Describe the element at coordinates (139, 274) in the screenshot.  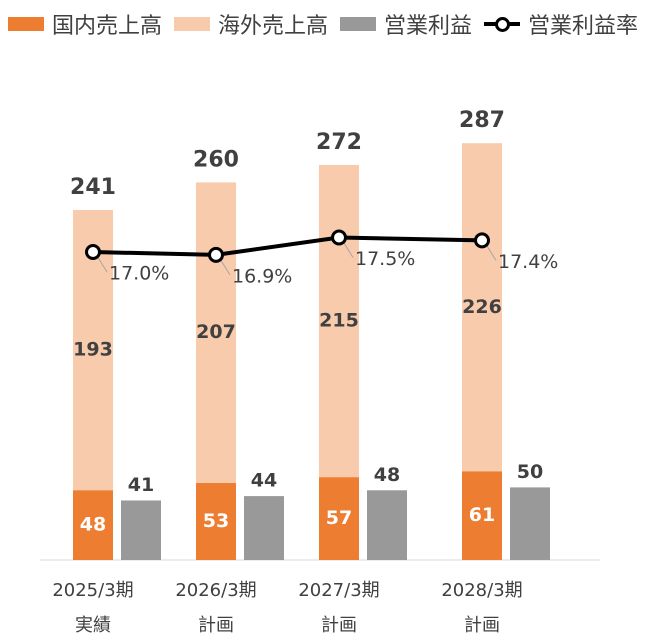
I see `data-label-operating-margin: 17.0%` at that location.